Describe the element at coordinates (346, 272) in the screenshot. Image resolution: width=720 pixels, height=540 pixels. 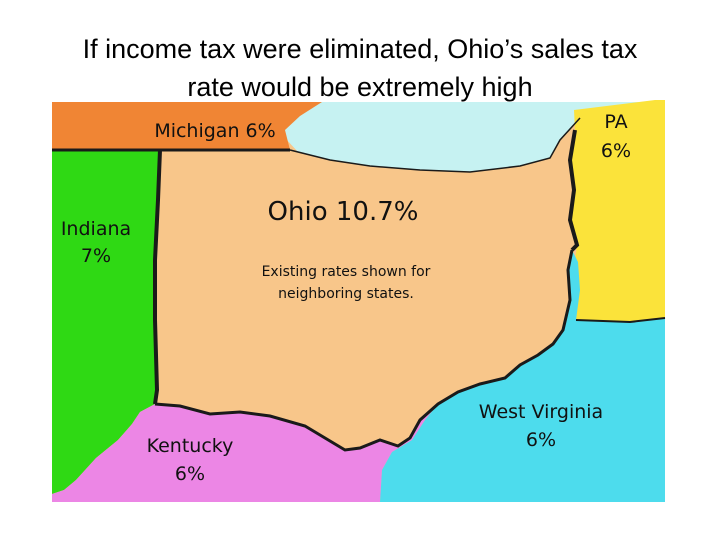
I see `note-line1: Existing rates shown for` at that location.